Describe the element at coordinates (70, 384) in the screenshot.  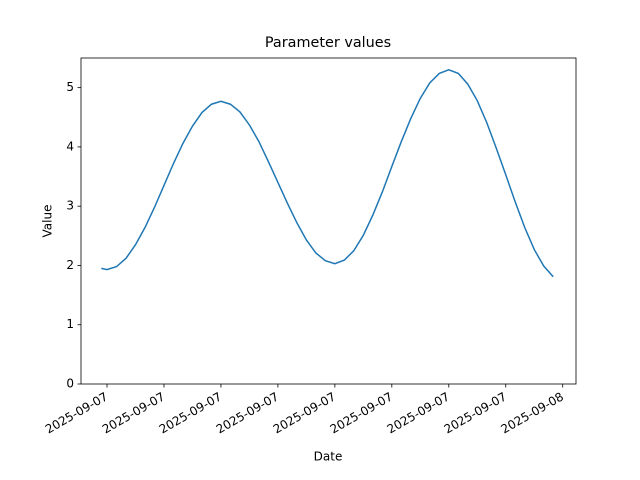
I see `y-tick-label: 0` at that location.